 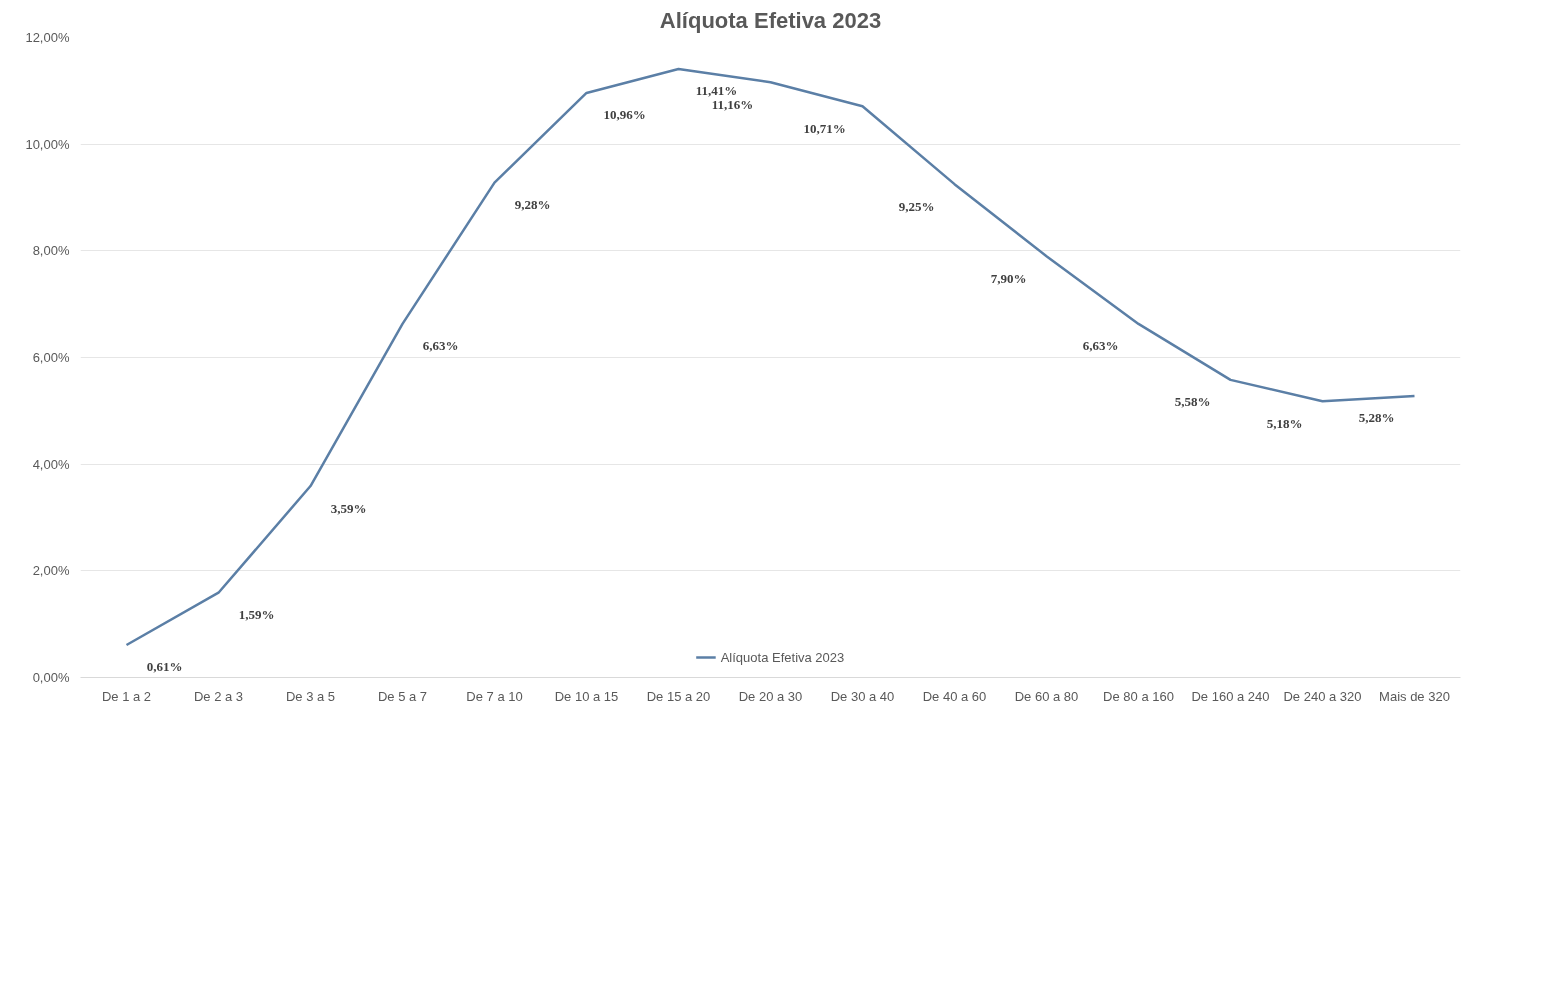 What do you see at coordinates (586, 696) in the screenshot?
I see `x-tick-label: De 10 a 15` at bounding box center [586, 696].